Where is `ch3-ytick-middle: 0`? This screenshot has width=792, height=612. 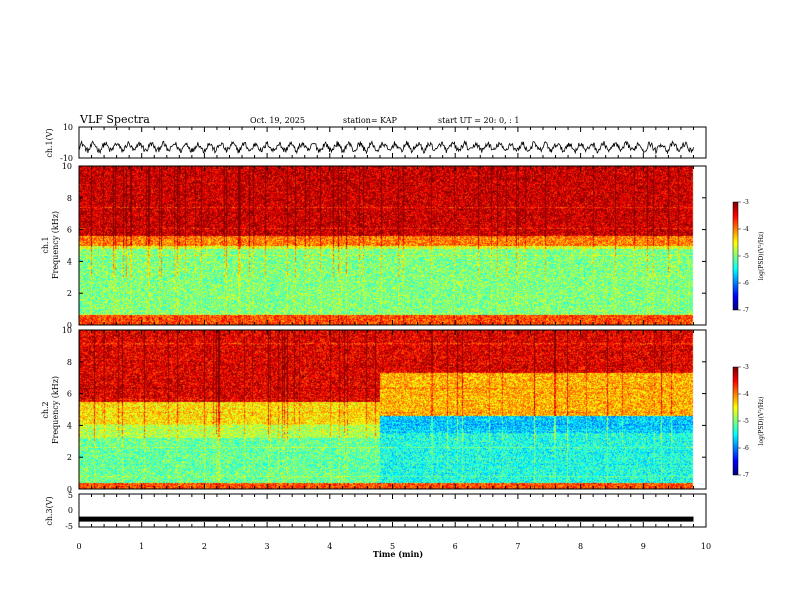 ch3-ytick-middle: 0 is located at coordinates (70, 510).